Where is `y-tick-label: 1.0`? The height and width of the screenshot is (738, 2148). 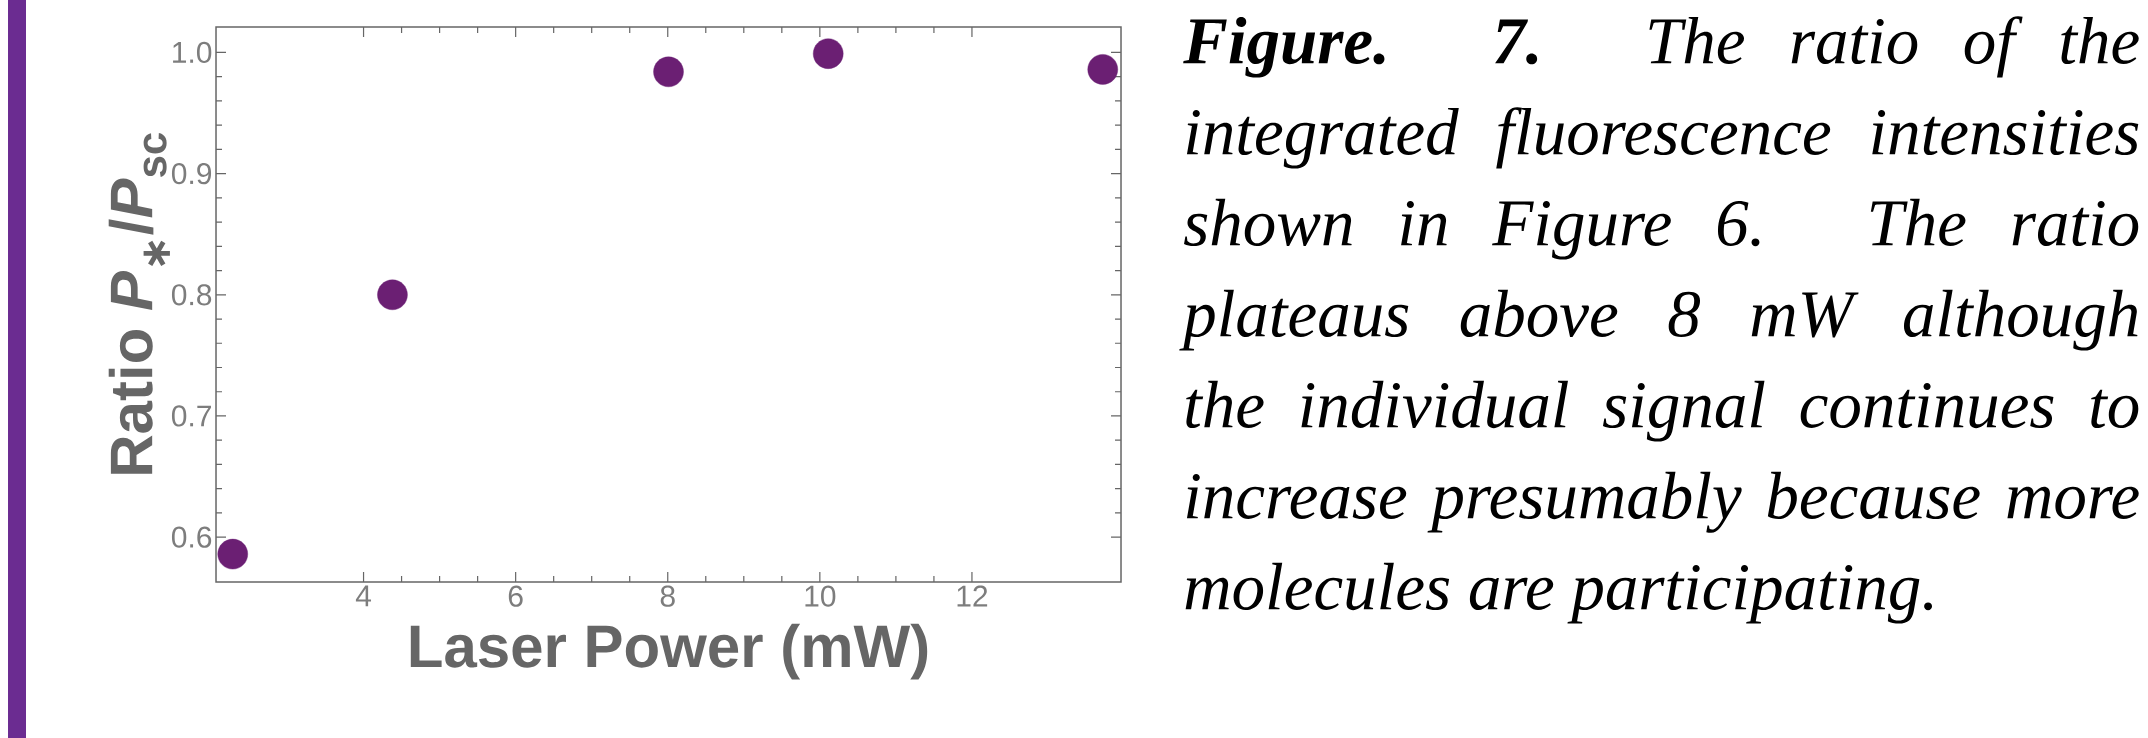
y-tick-label: 1.0 is located at coordinates (192, 52).